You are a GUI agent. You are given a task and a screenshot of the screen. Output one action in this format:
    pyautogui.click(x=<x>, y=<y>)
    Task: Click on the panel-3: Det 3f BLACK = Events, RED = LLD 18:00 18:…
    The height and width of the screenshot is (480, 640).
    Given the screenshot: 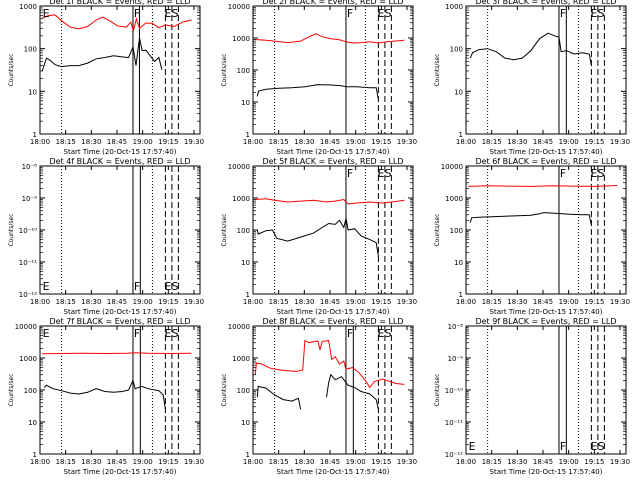 What is the action you would take?
    pyautogui.click(x=532, y=78)
    